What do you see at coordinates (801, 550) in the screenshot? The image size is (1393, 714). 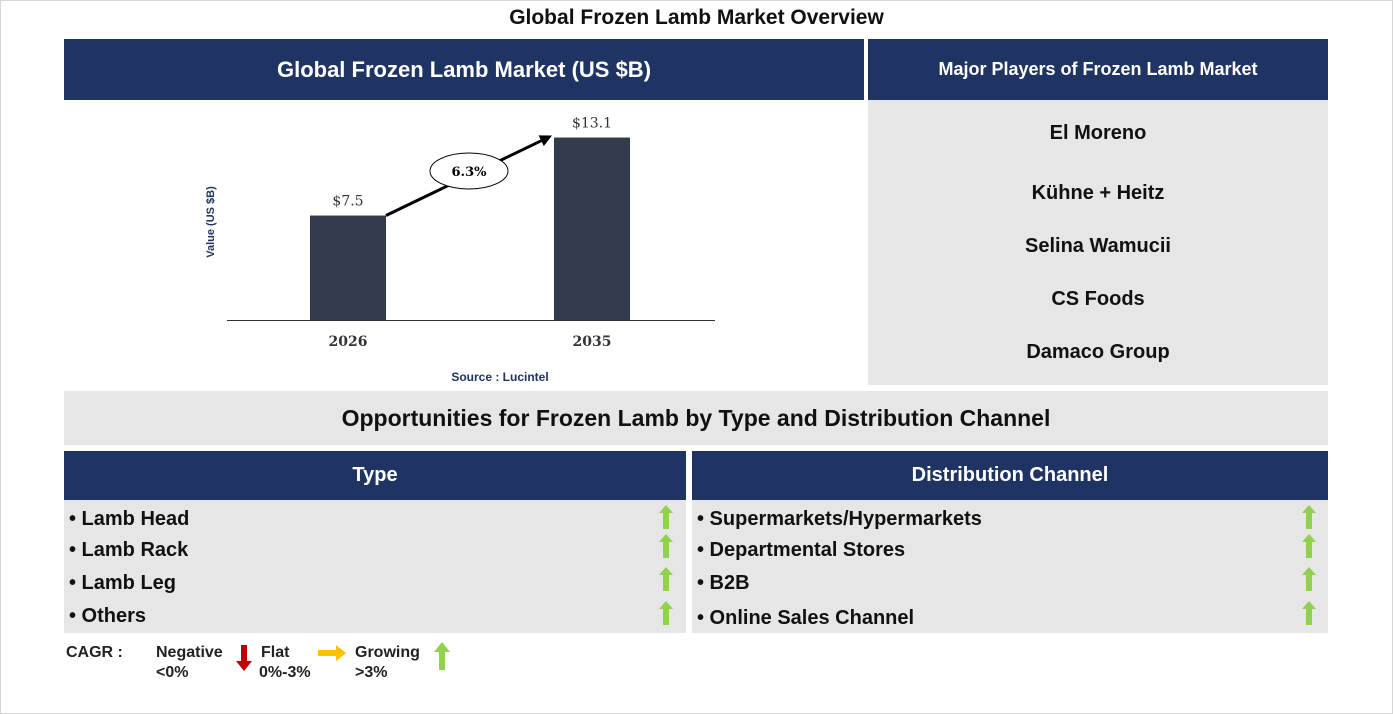 I see `list-item: • Departmental Stores` at bounding box center [801, 550].